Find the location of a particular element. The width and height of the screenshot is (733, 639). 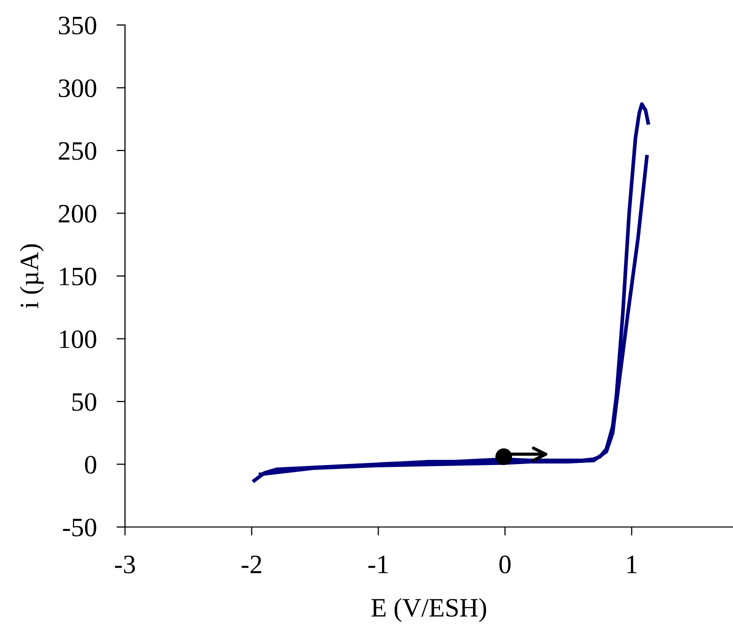

y-tick-label: 300 is located at coordinates (77, 88).